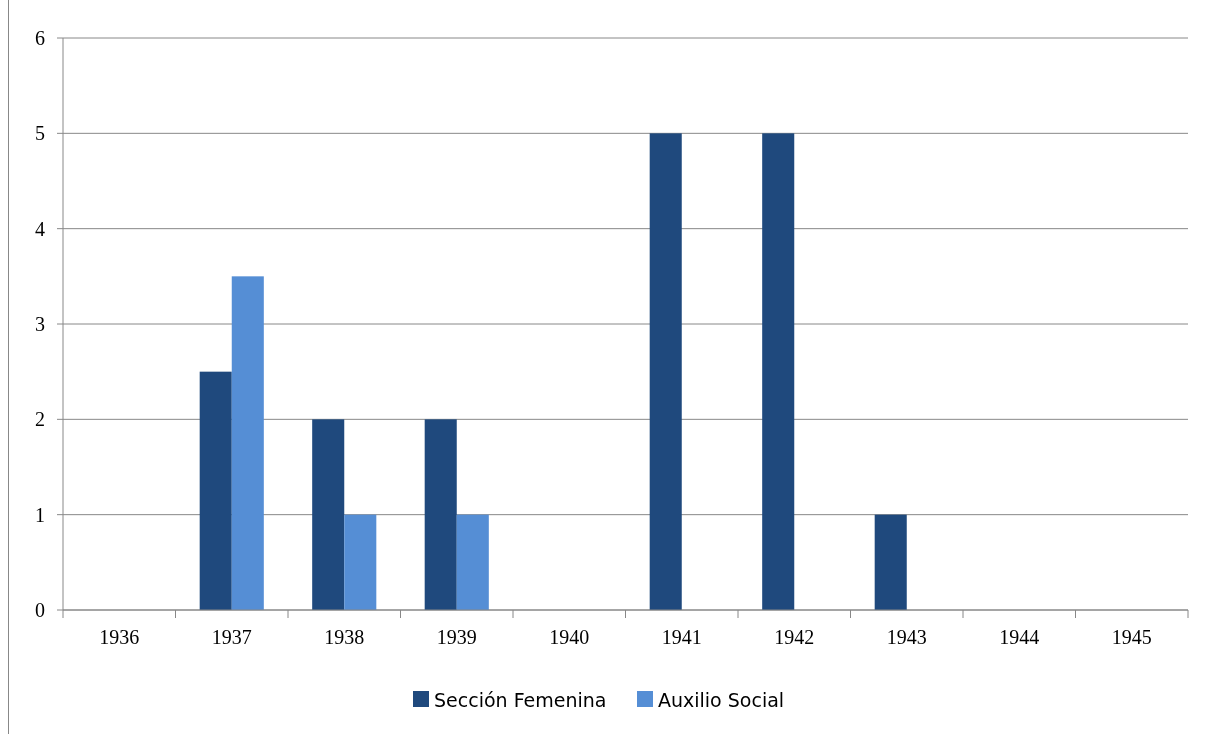 The width and height of the screenshot is (1214, 734). Describe the element at coordinates (40, 38) in the screenshot. I see `y-tick-label: 6` at that location.